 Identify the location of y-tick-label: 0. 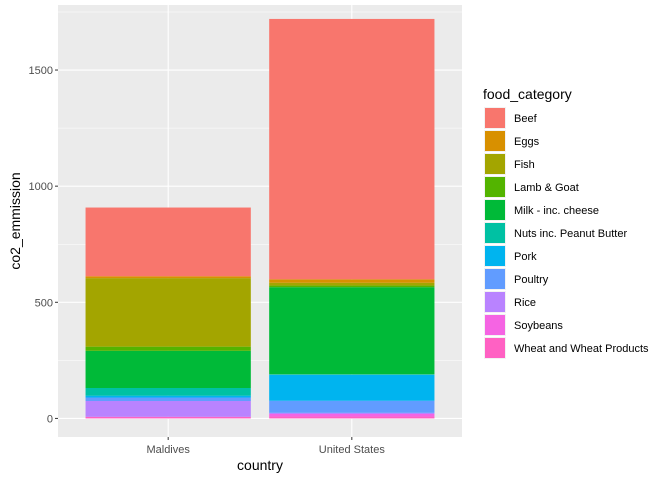
(50, 419).